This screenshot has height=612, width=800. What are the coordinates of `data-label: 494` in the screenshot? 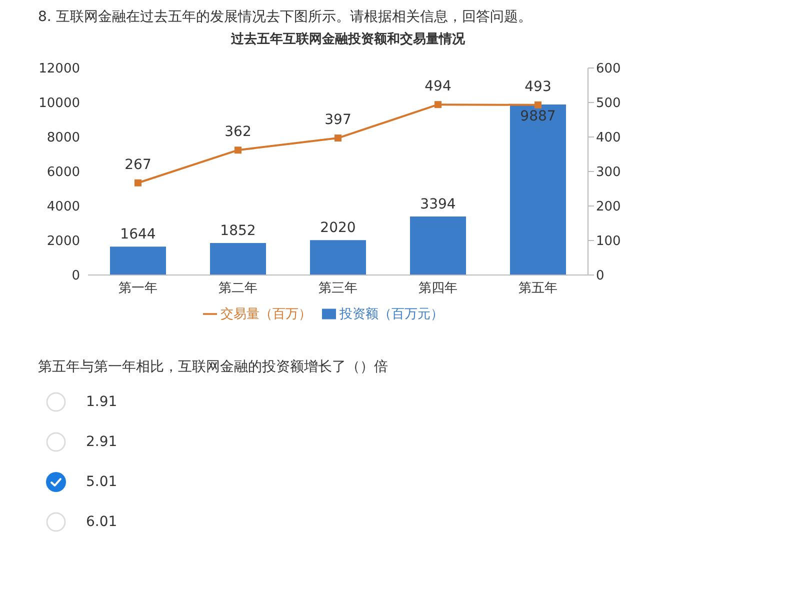 It's located at (438, 86).